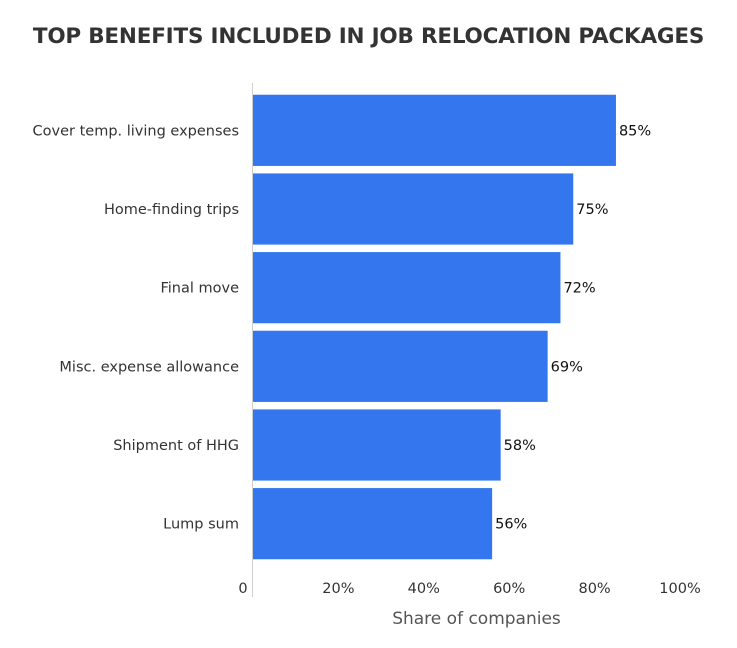 The width and height of the screenshot is (737, 648). What do you see at coordinates (476, 619) in the screenshot?
I see `x-axis-title: Share of companies` at bounding box center [476, 619].